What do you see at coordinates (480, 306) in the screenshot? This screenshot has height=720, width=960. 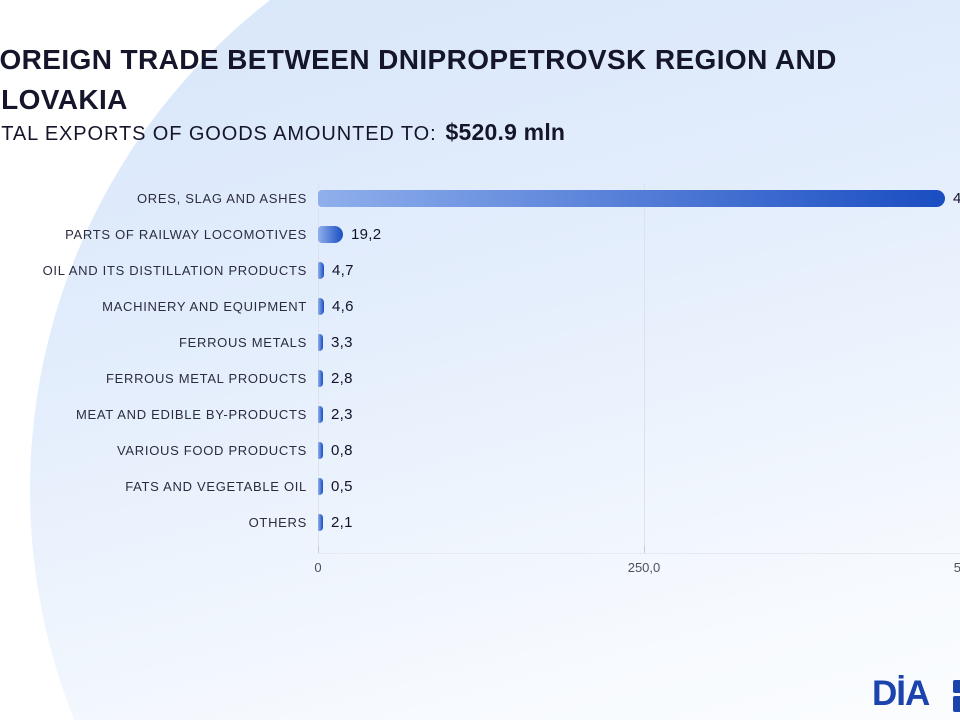 I see `chart-row: MACHINERY AND EQUIPMENT 4,6` at bounding box center [480, 306].